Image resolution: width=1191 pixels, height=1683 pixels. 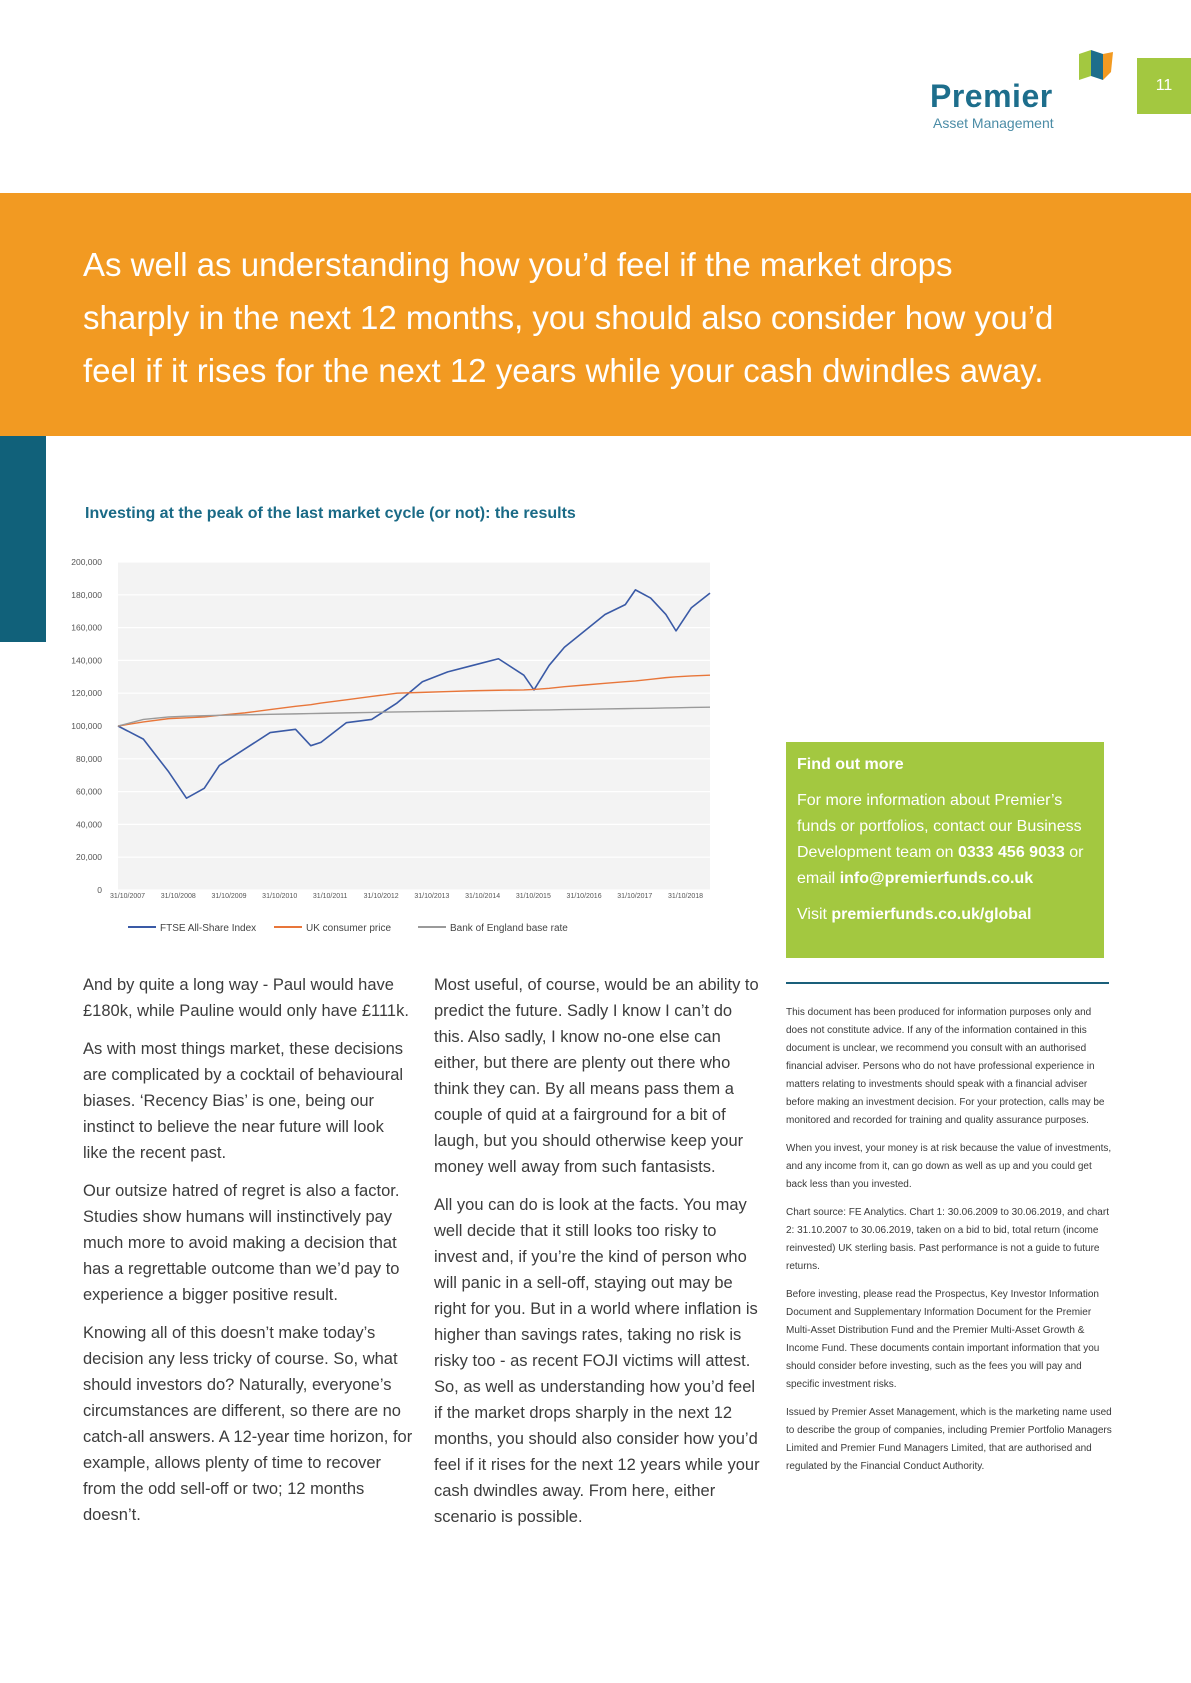 I want to click on visit-paragraph: Visit premierfunds.co.uk/global, so click(x=945, y=915).